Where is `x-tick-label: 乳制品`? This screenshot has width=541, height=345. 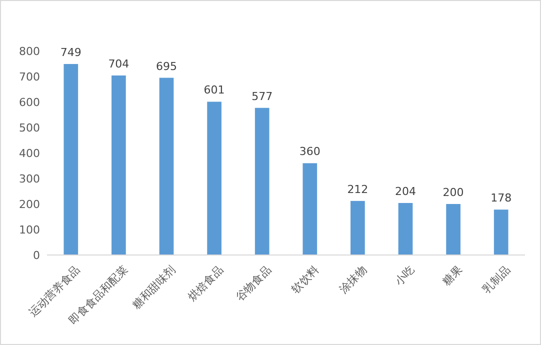 x-tick-label: 乳制品 is located at coordinates (496, 279).